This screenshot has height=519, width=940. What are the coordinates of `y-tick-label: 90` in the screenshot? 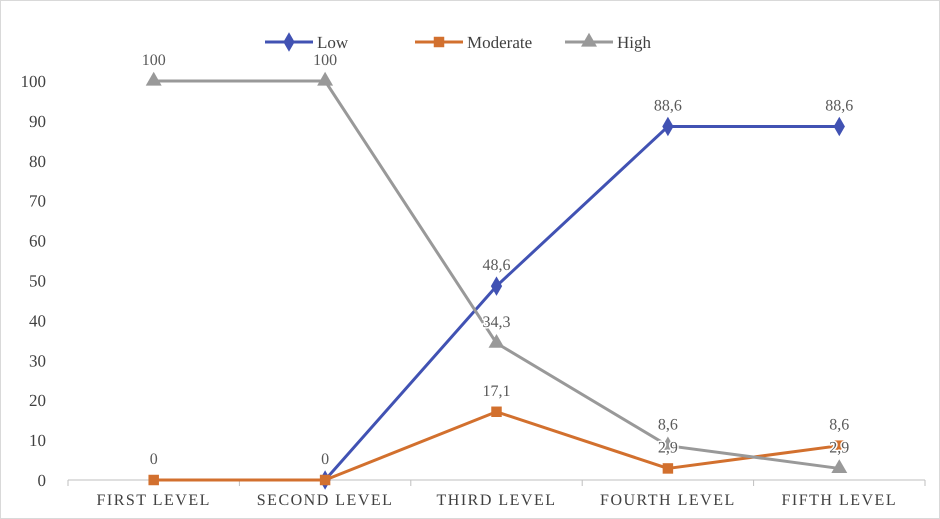 It's located at (37, 121).